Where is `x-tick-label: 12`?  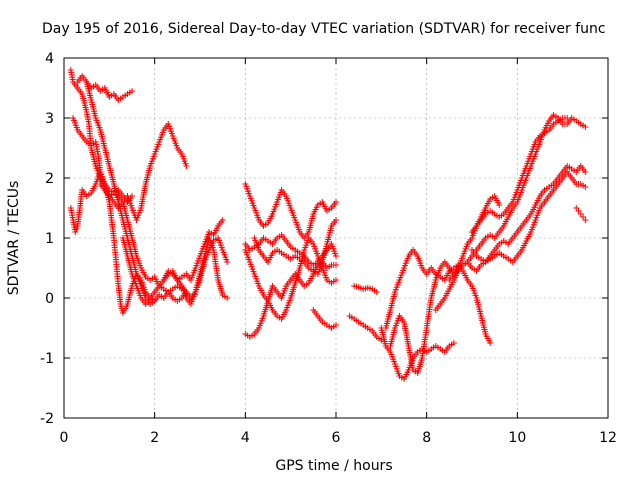 x-tick-label: 12 is located at coordinates (608, 438).